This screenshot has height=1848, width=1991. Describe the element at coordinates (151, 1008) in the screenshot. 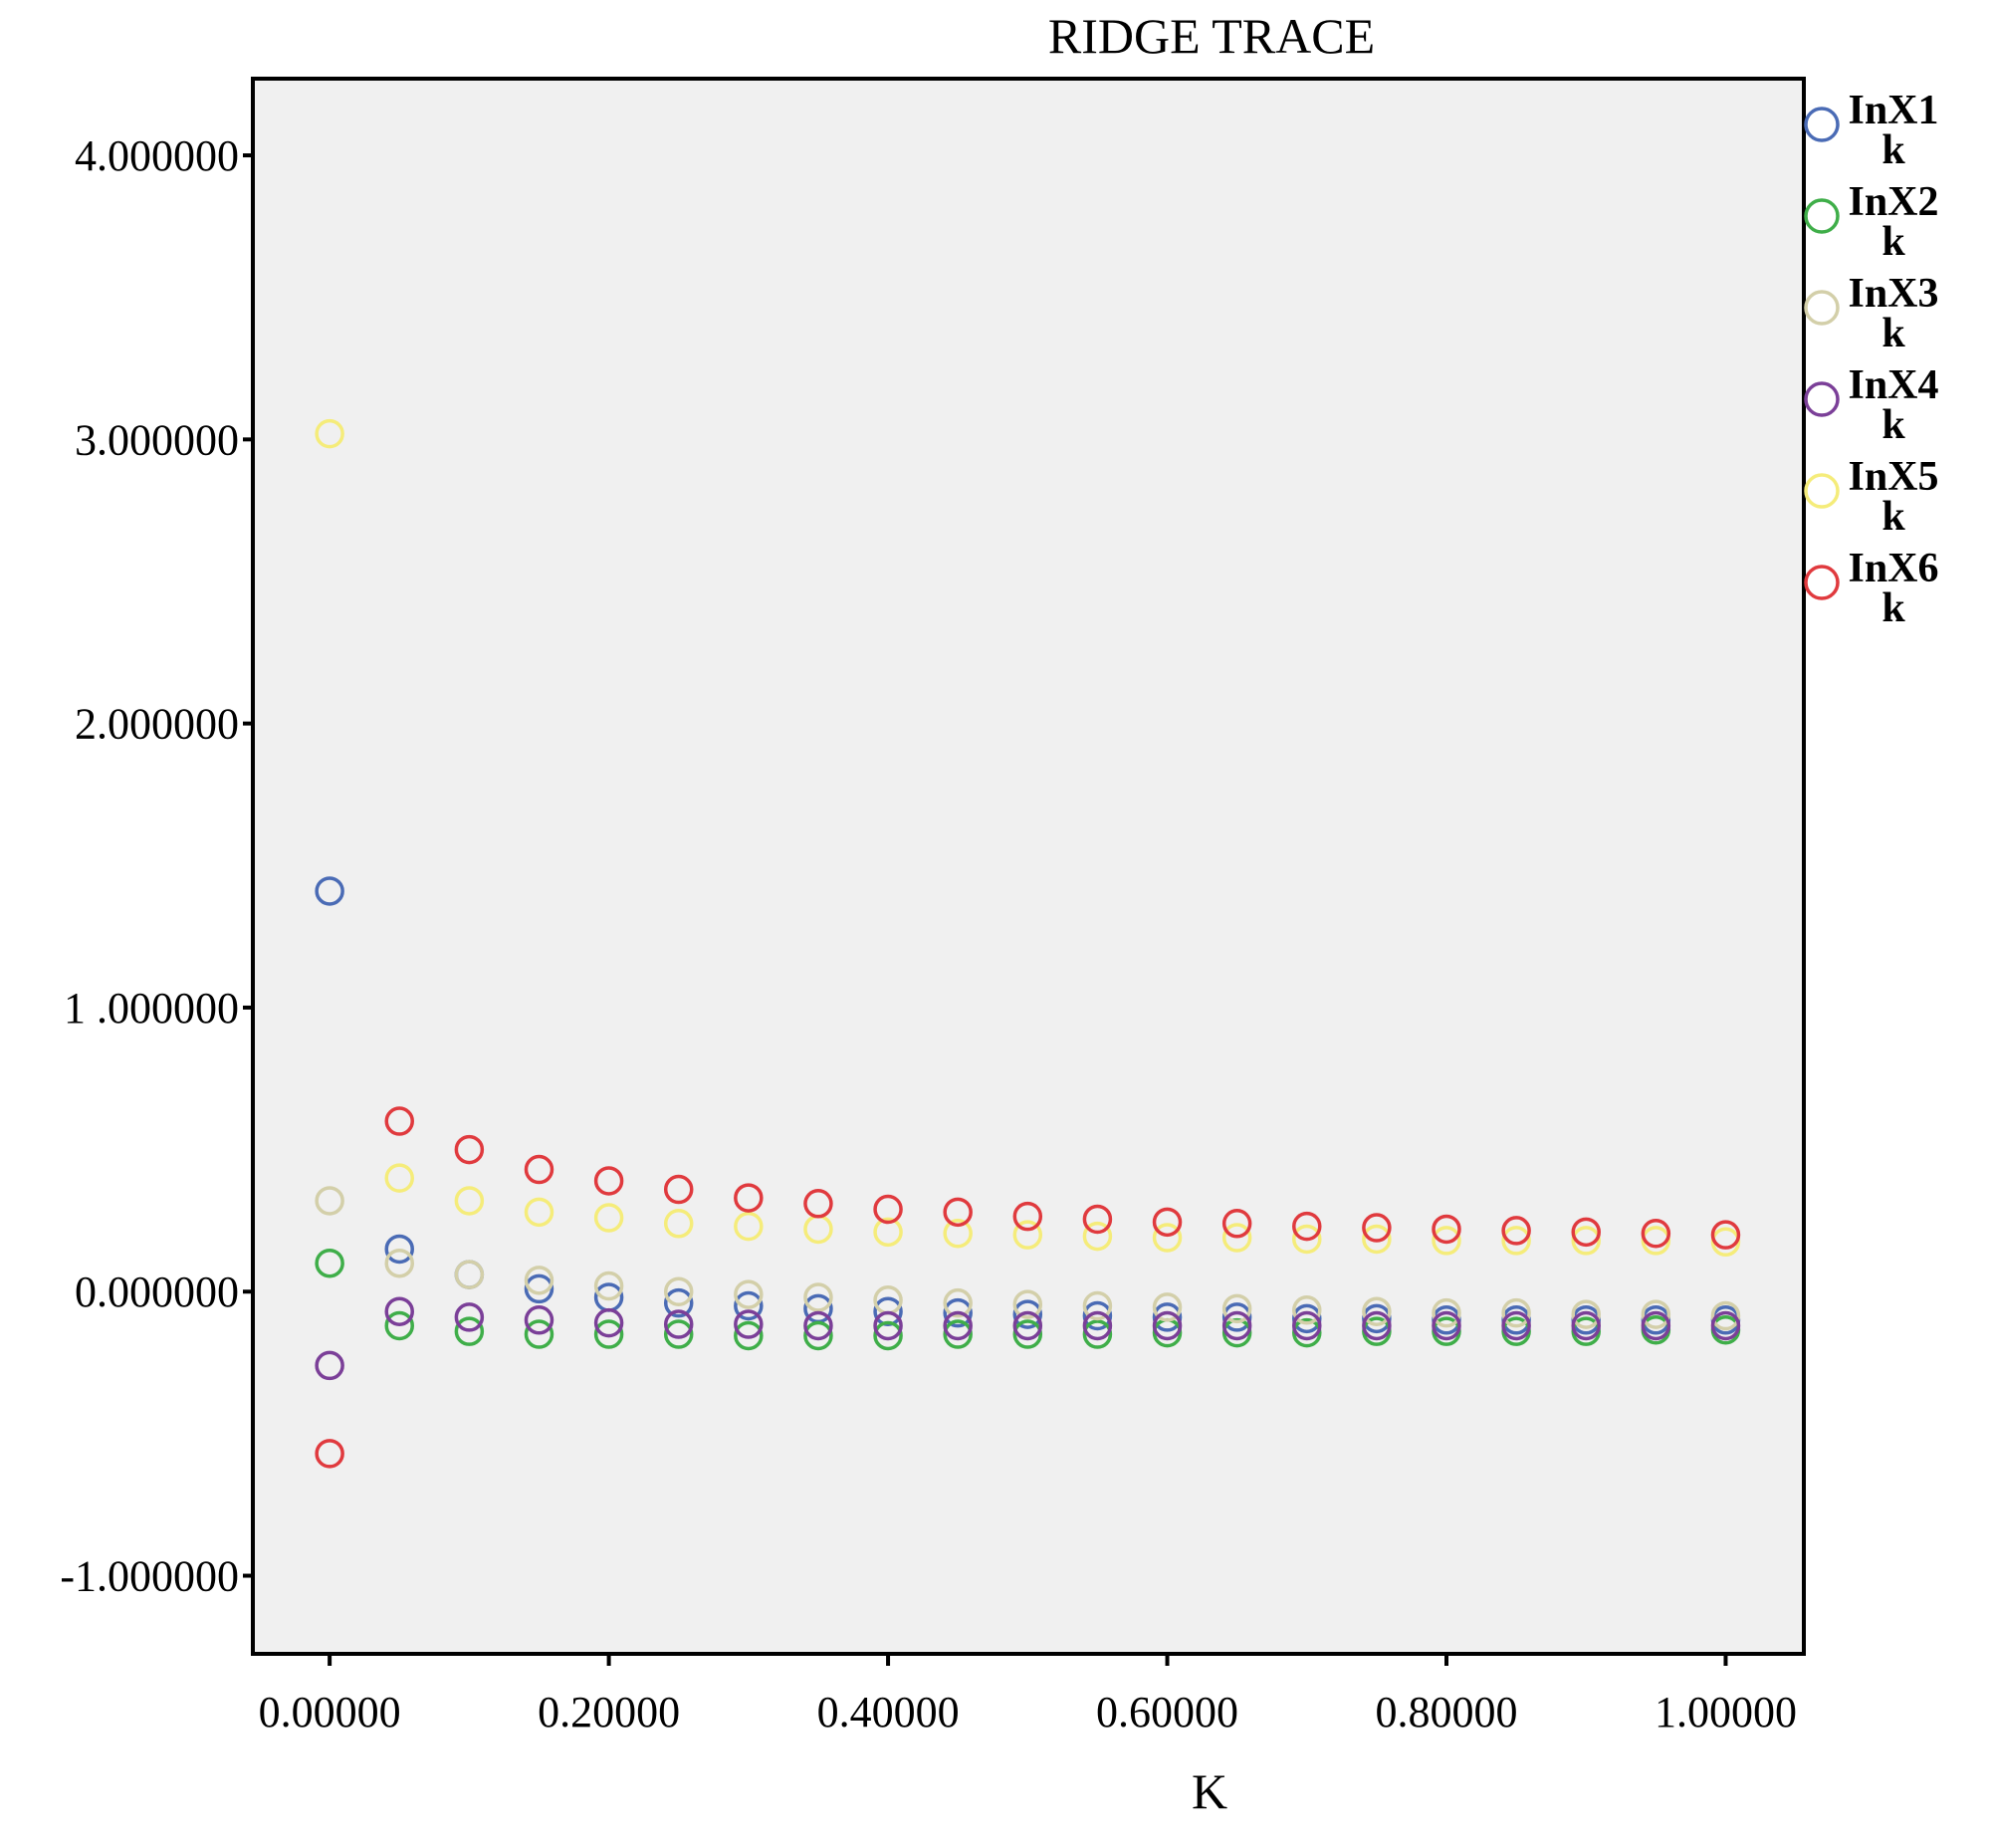

I see `y-tick-label: 1 .000000` at that location.